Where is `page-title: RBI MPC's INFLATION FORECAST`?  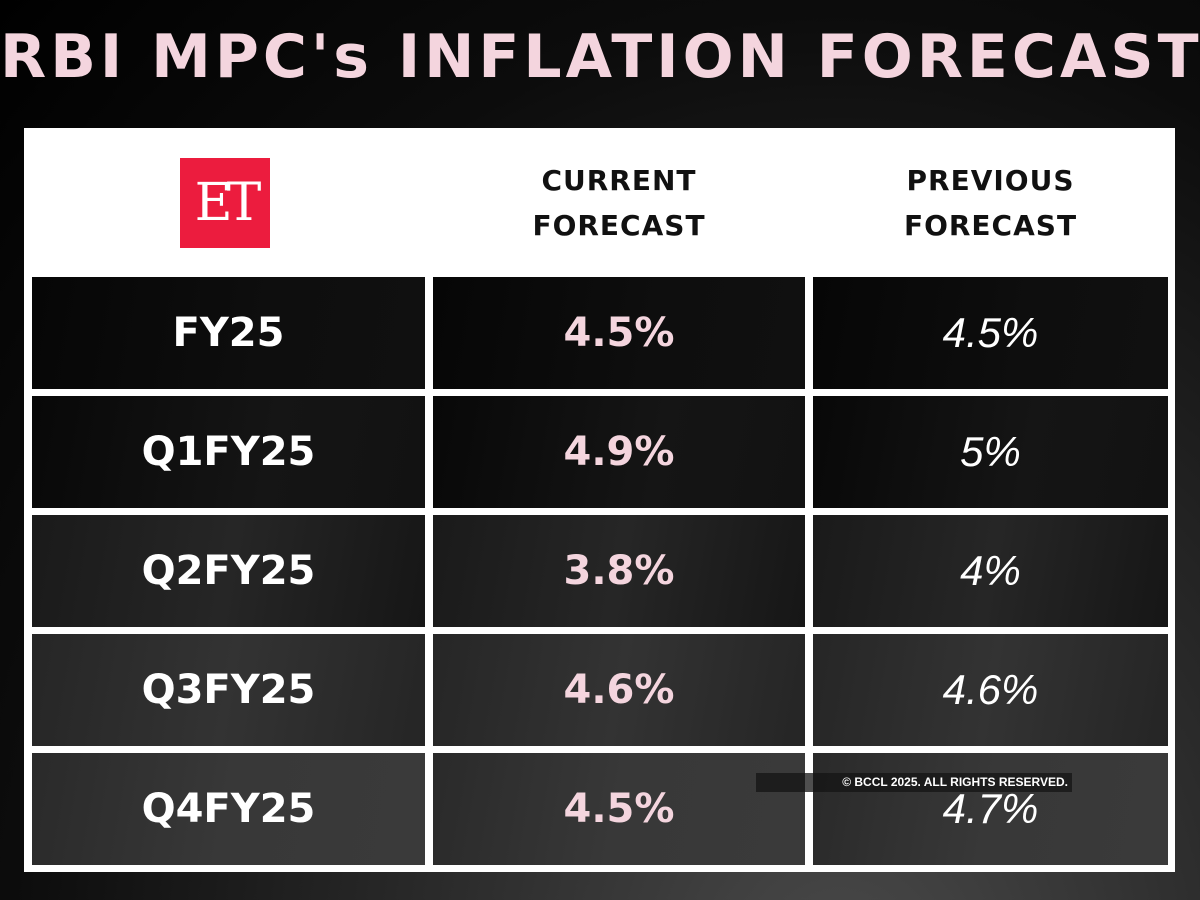 page-title: RBI MPC's INFLATION FORECAST is located at coordinates (600, 57).